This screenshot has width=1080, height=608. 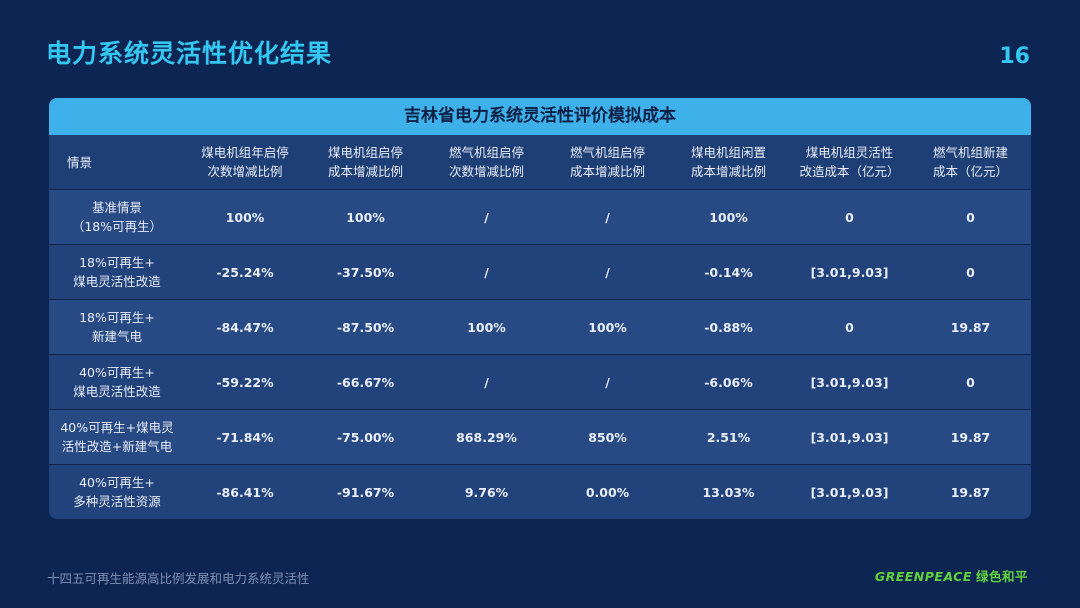 What do you see at coordinates (80, 162) in the screenshot?
I see `column-header-line: 情景` at bounding box center [80, 162].